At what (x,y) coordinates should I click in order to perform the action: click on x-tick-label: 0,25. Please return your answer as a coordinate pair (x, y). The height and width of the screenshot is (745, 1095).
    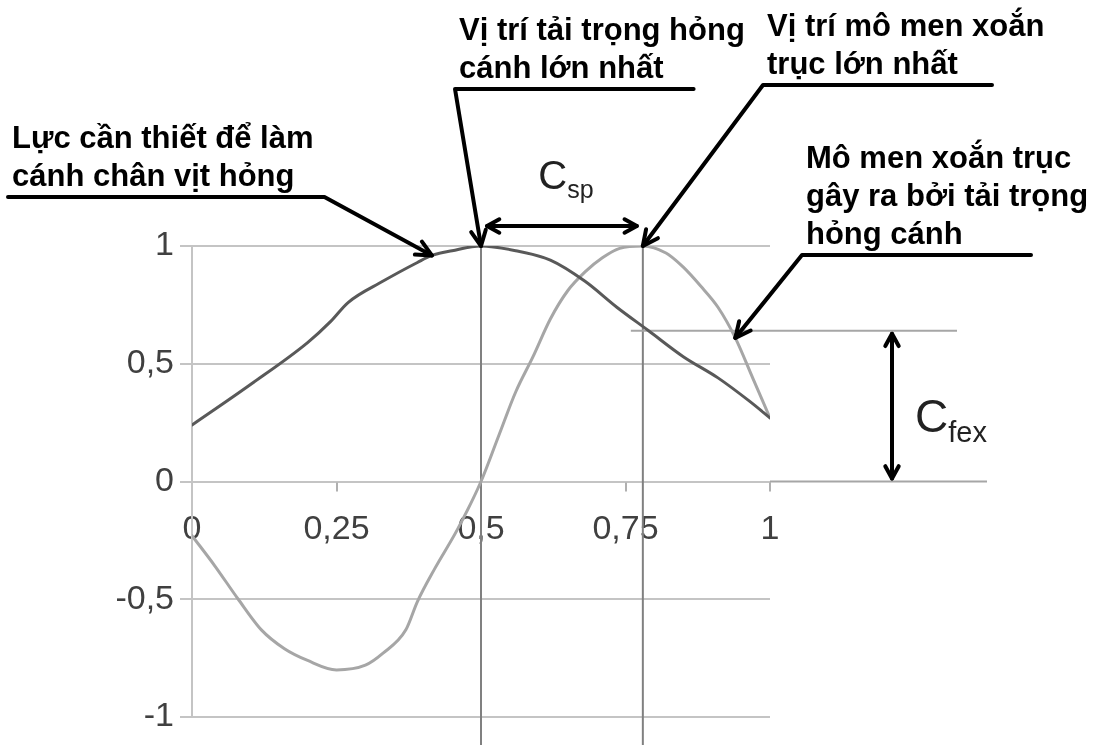
    Looking at the image, I should click on (336, 527).